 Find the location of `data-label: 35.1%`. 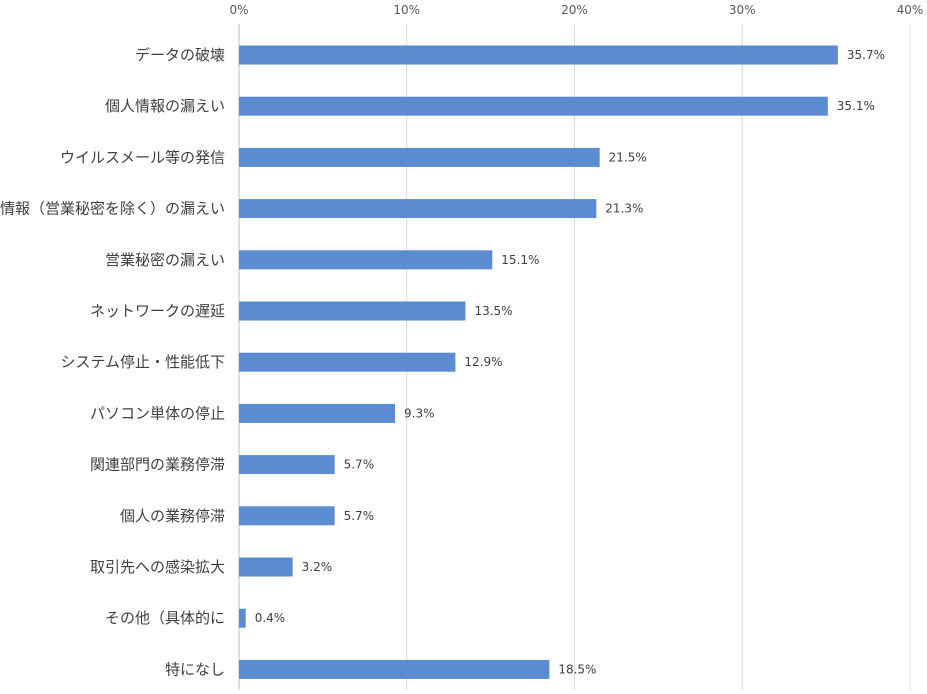

data-label: 35.1% is located at coordinates (856, 106).